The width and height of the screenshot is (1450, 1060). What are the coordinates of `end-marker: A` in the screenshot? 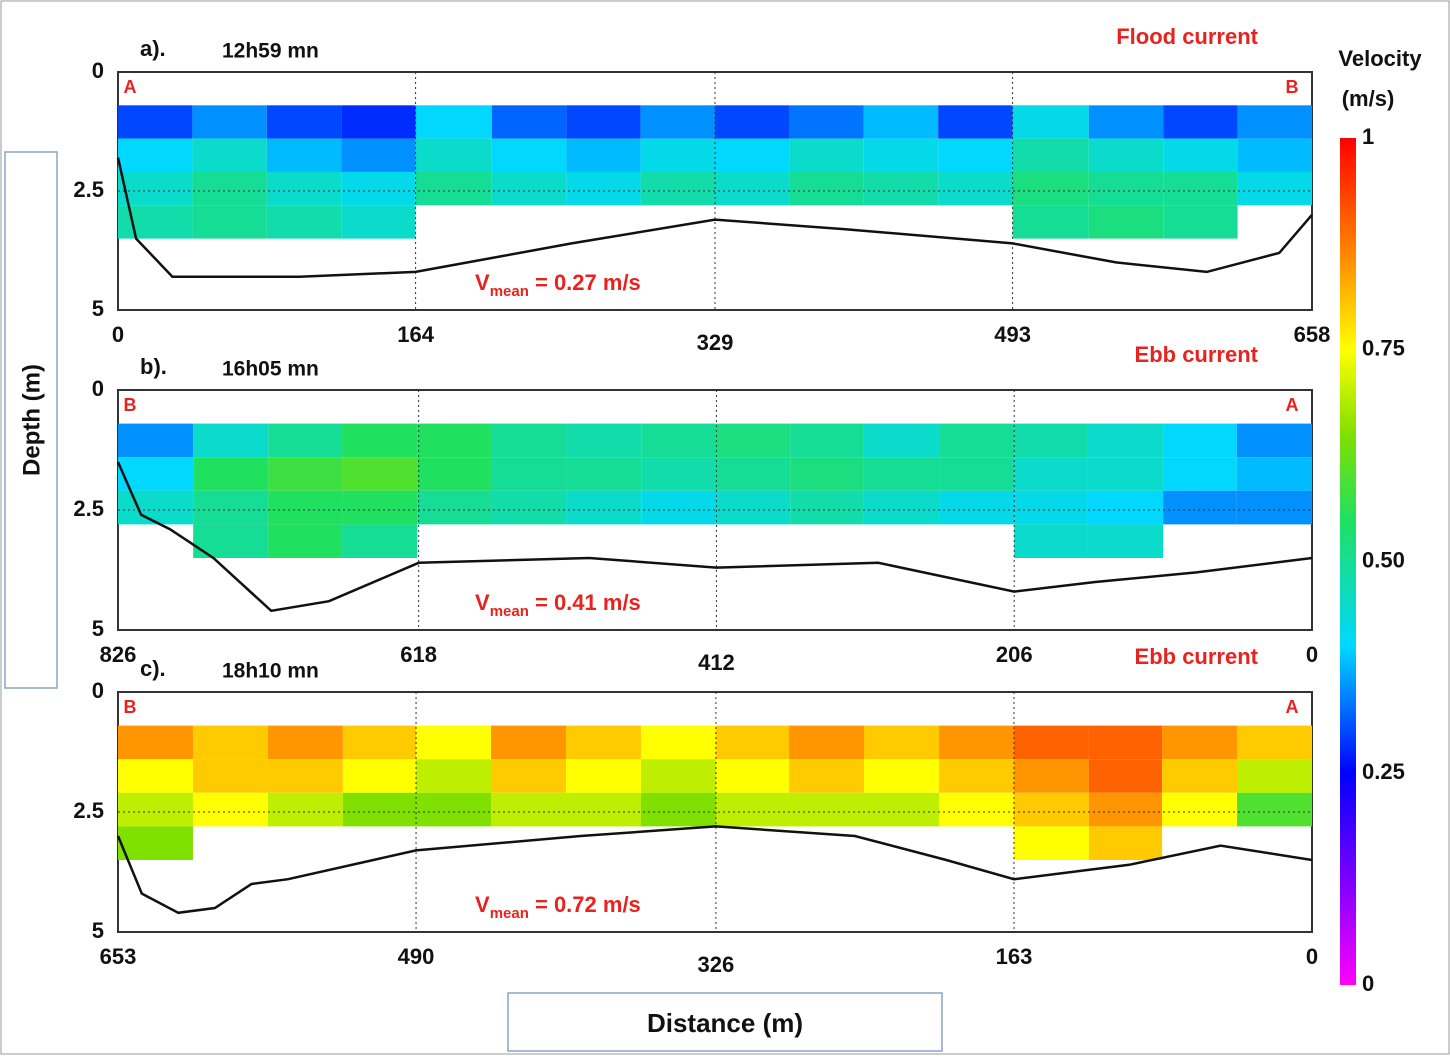 It's located at (1292, 707).